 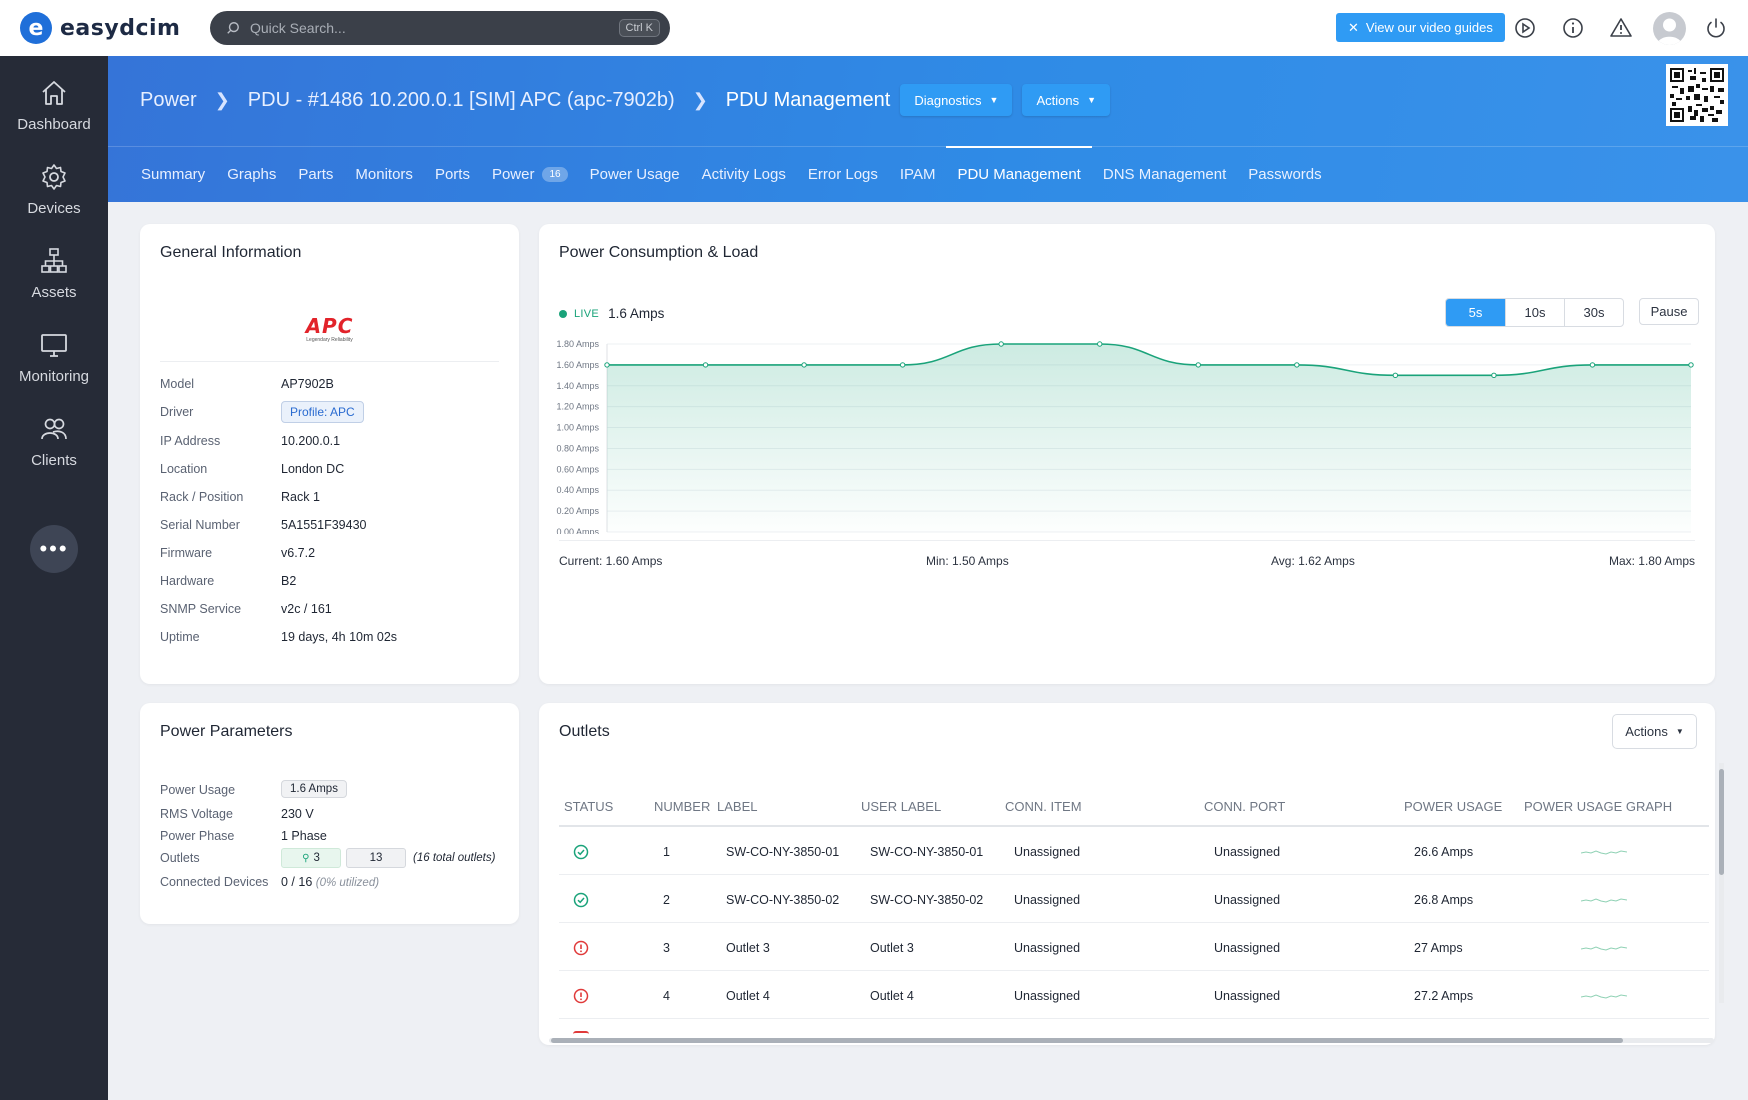 What do you see at coordinates (190, 441) in the screenshot?
I see `info-label: IP Address` at bounding box center [190, 441].